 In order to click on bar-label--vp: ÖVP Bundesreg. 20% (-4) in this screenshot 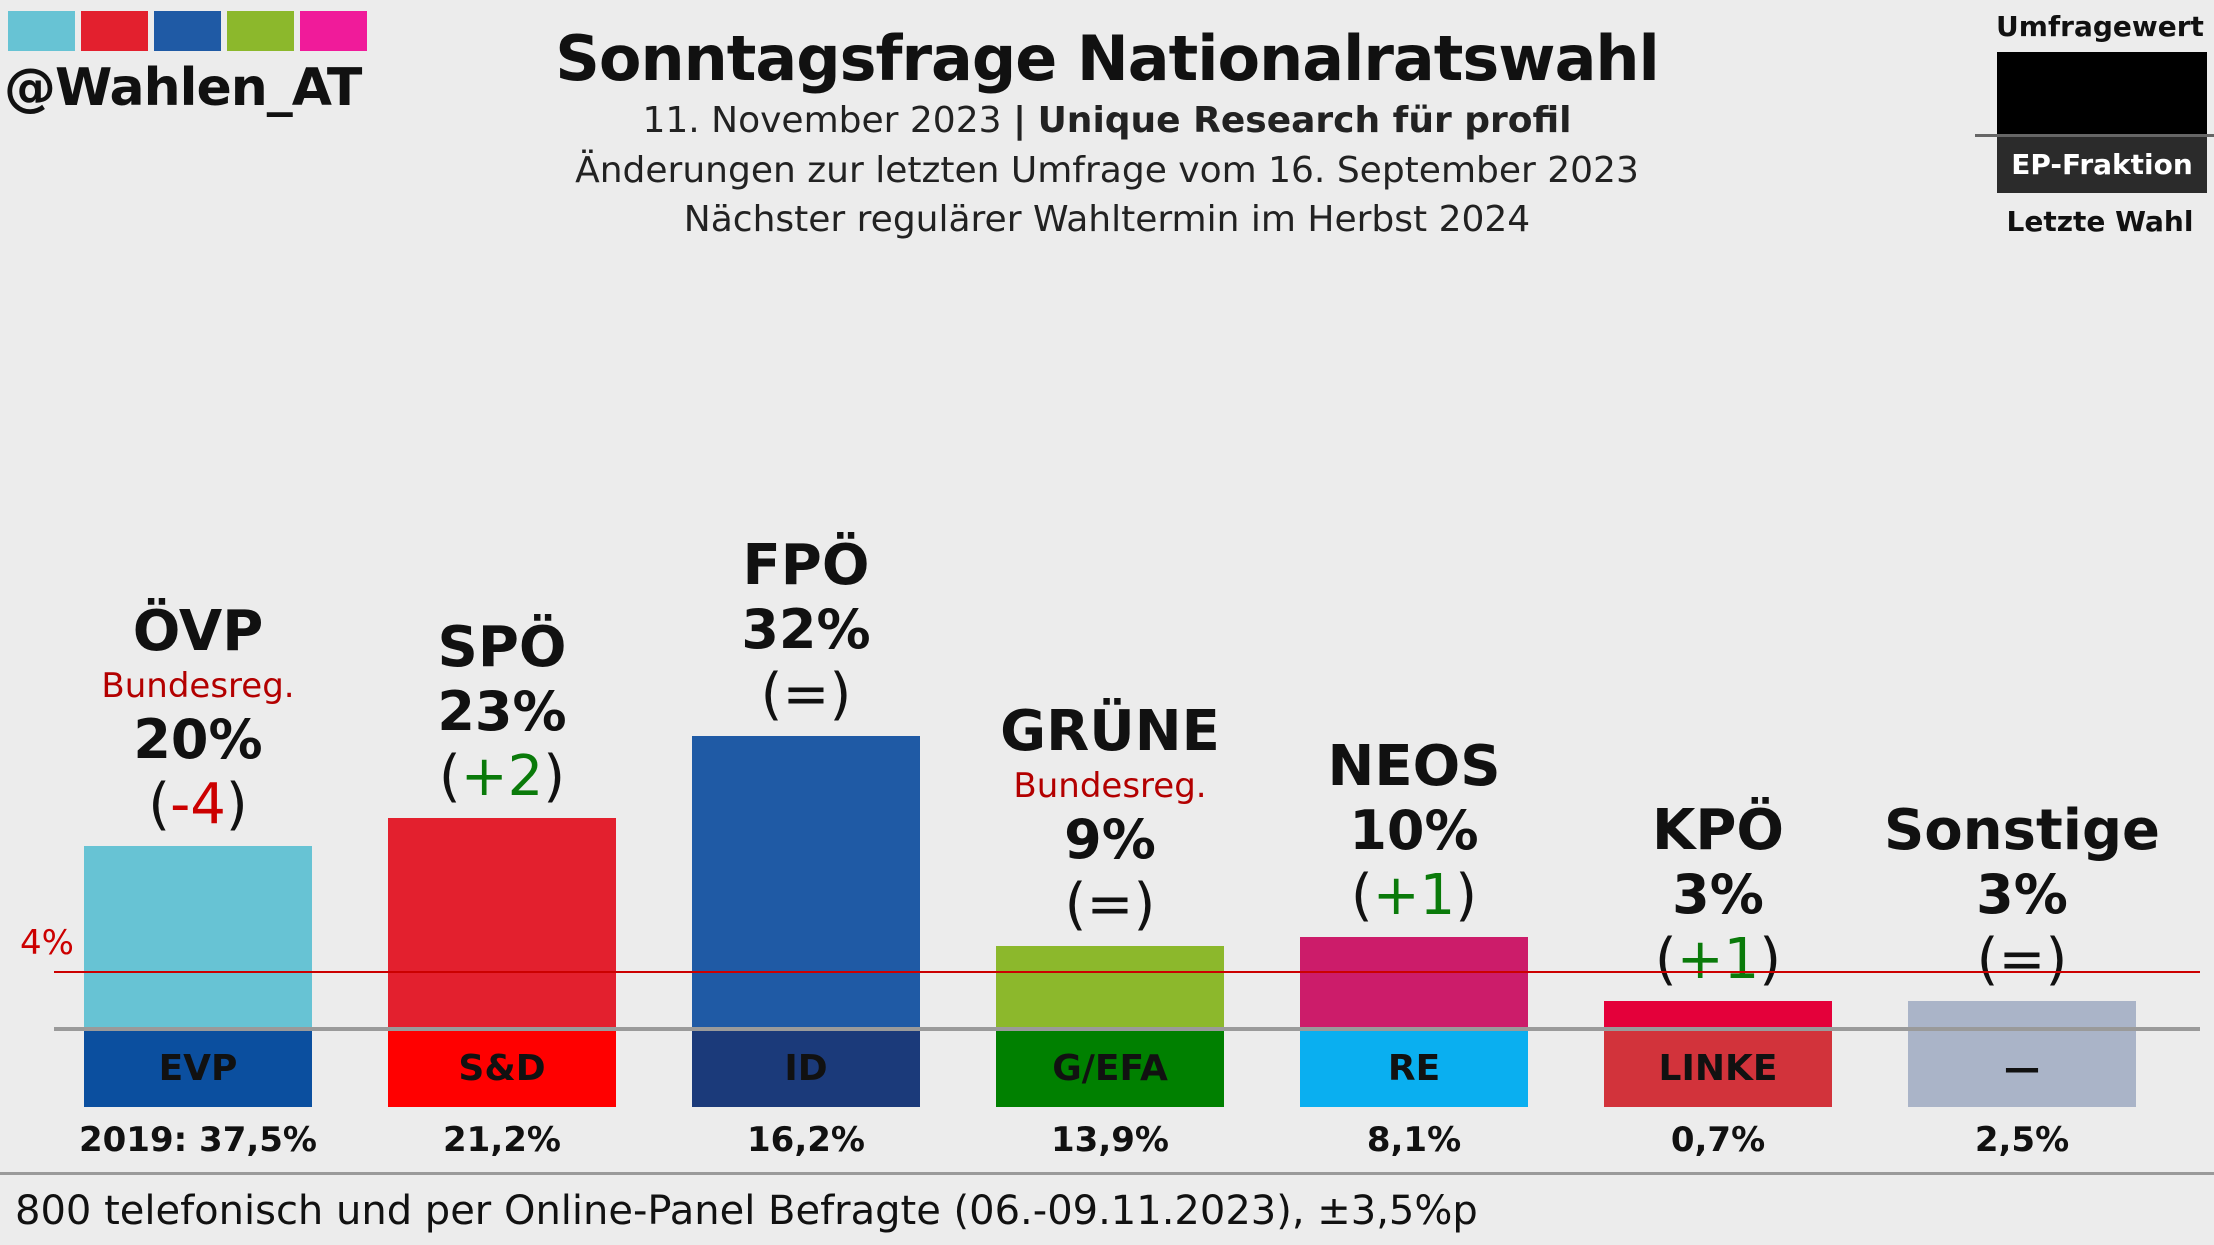, I will do `click(198, 719)`.